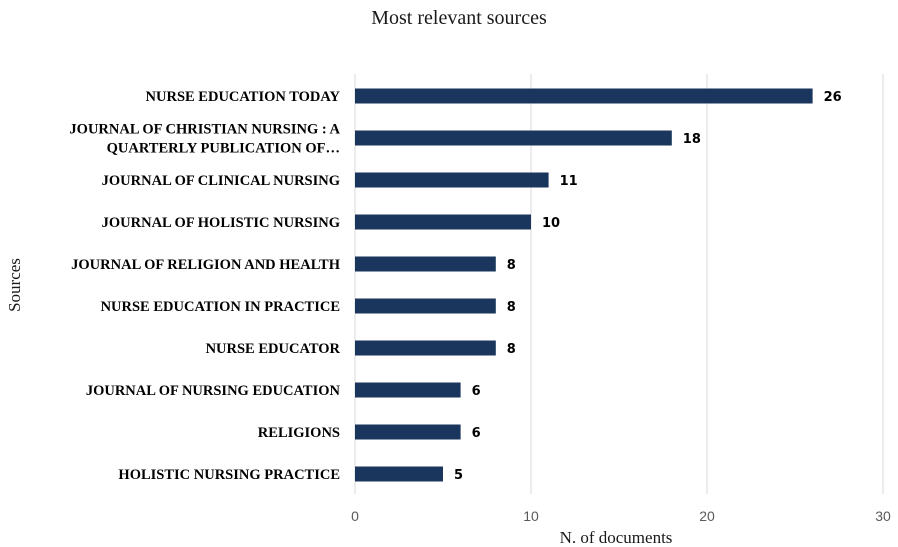 Image resolution: width=898 pixels, height=547 pixels. I want to click on category-label: JOURNAL OF HOLISTIC NURSING, so click(221, 223).